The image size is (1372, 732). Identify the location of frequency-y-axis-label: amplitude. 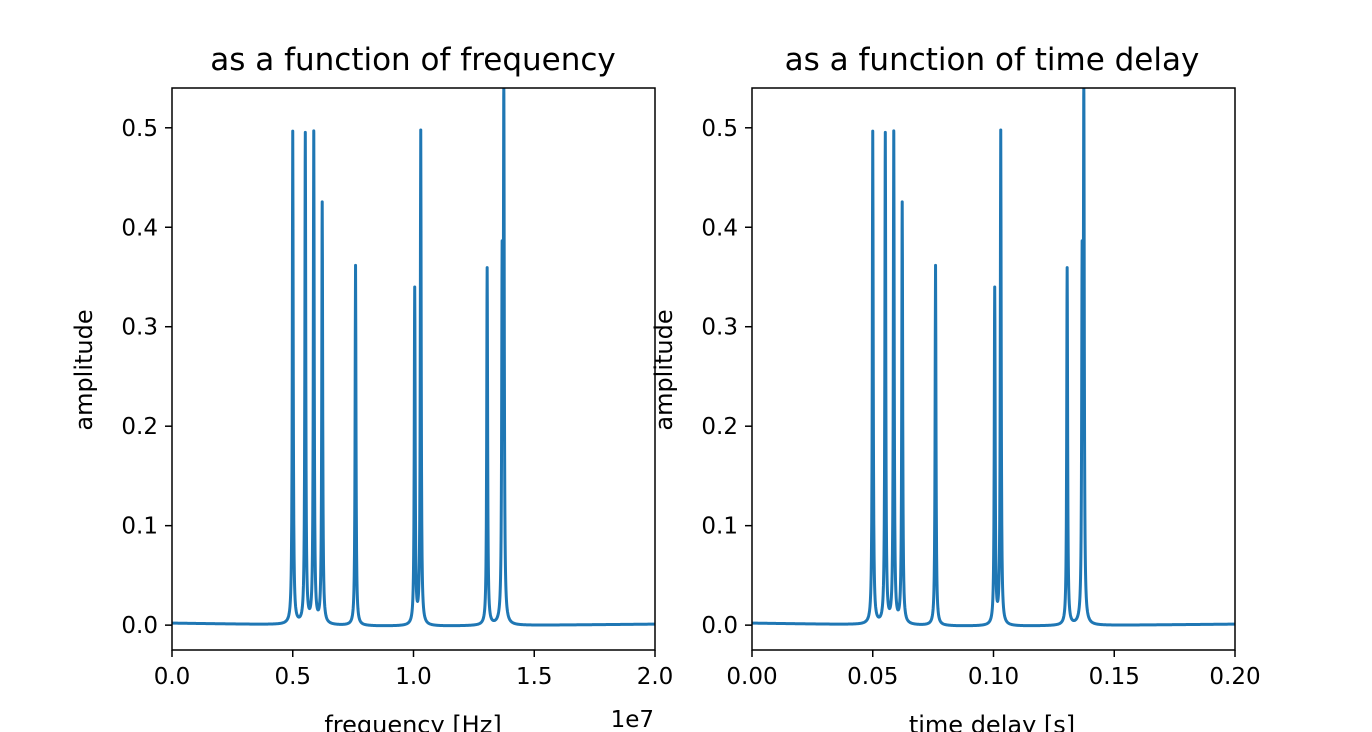
(84, 369).